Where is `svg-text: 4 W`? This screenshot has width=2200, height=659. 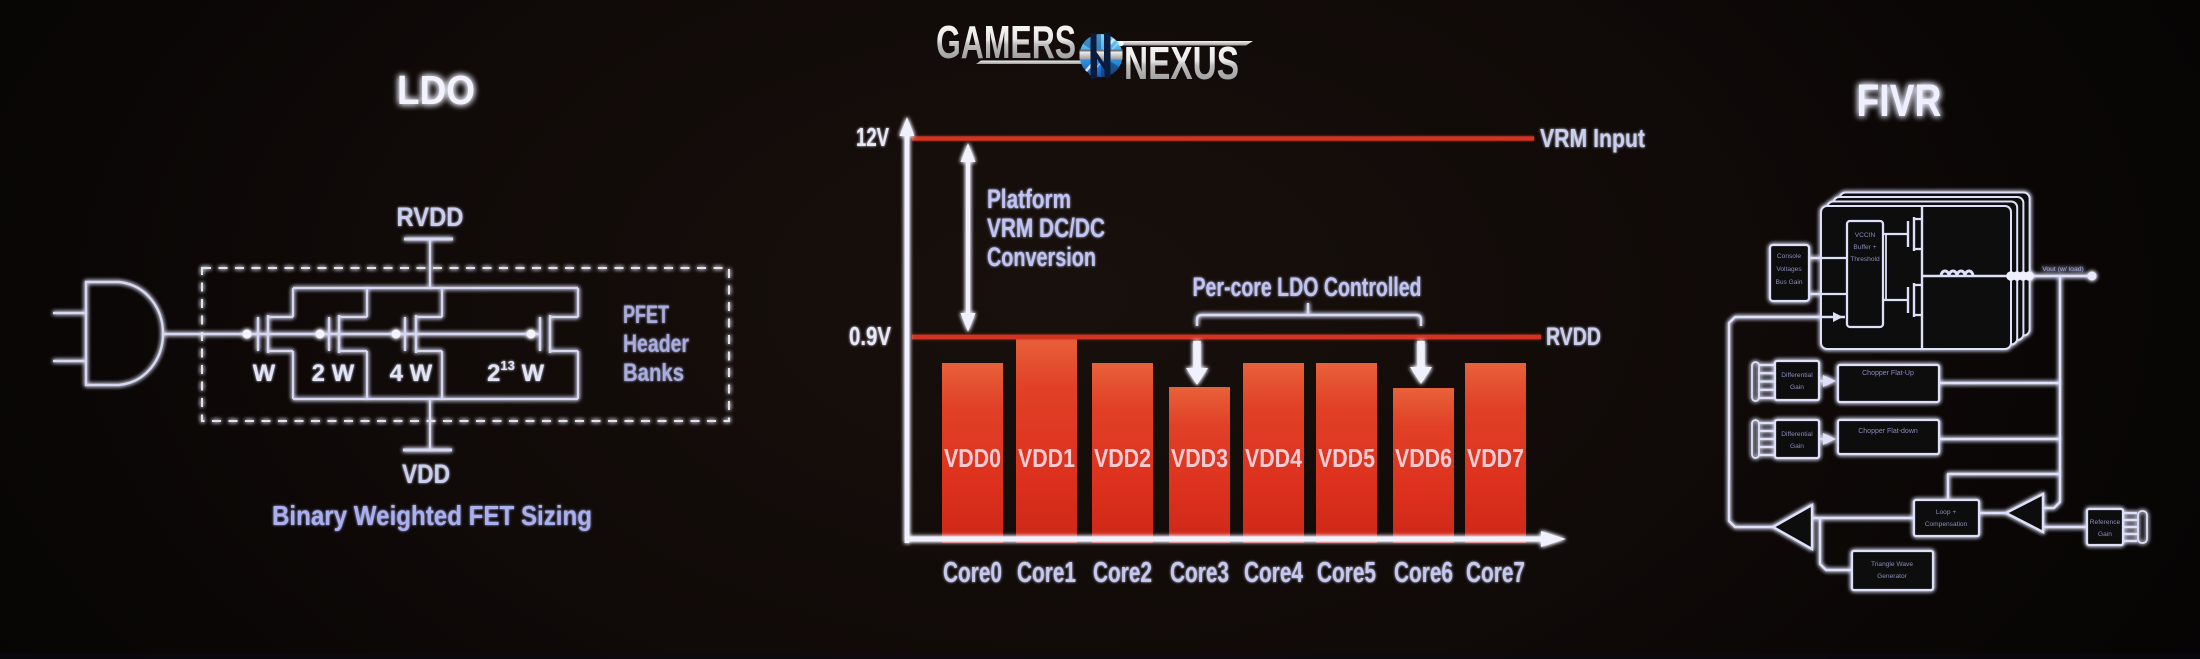
svg-text: 4 W is located at coordinates (411, 373).